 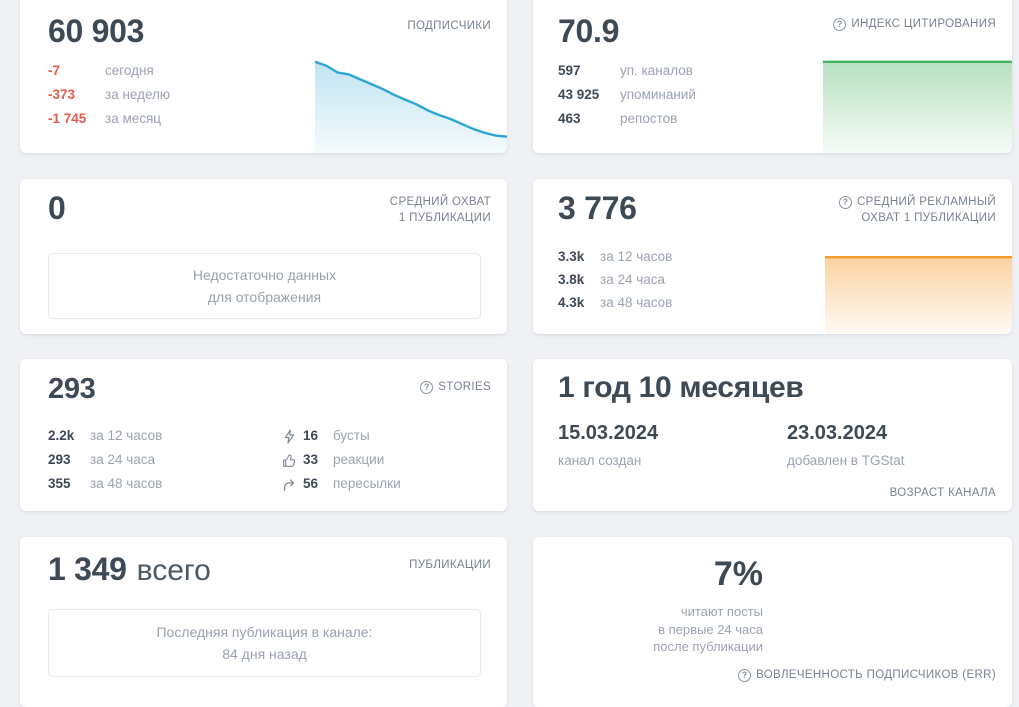 I want to click on ad-reach-sparkline-chart, so click(x=918, y=294).